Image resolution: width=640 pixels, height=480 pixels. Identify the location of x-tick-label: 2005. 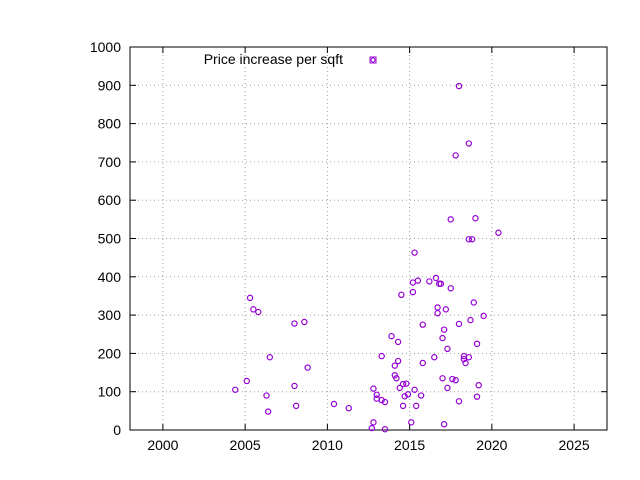
(245, 445).